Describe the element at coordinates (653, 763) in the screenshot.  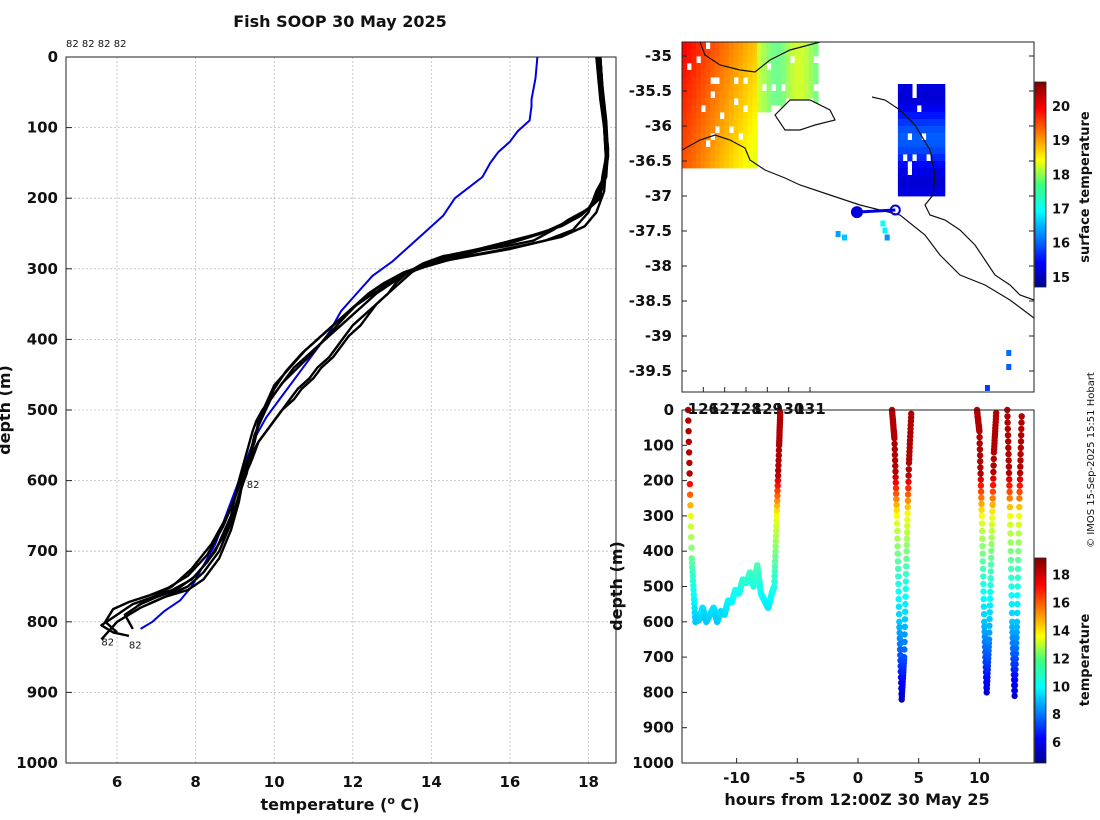
I see `section-ytick-label: 1000` at that location.